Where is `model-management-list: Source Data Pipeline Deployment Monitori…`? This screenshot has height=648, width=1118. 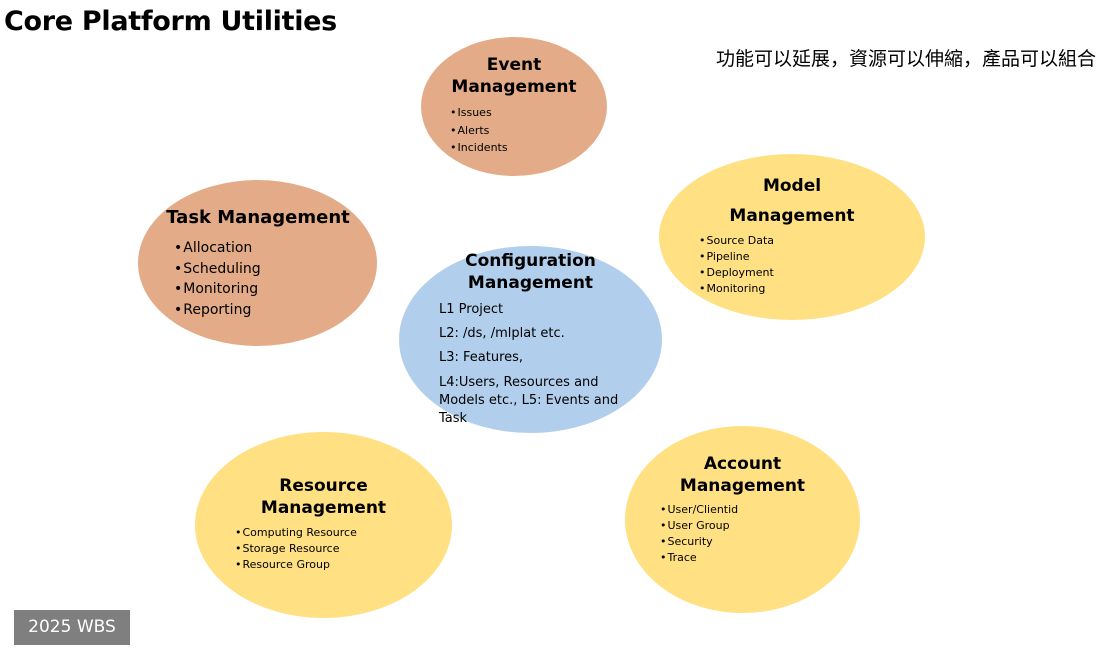 model-management-list: Source Data Pipeline Deployment Monitori… is located at coordinates (737, 265).